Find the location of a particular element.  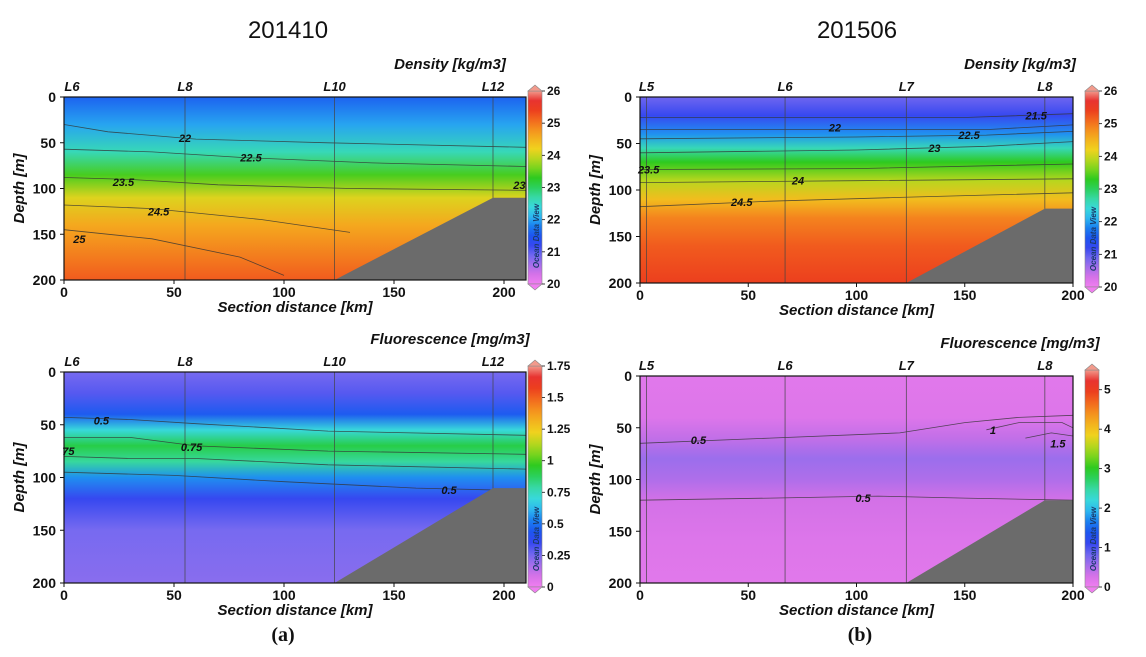

colorbar-tick-label: 1 is located at coordinates (550, 461).